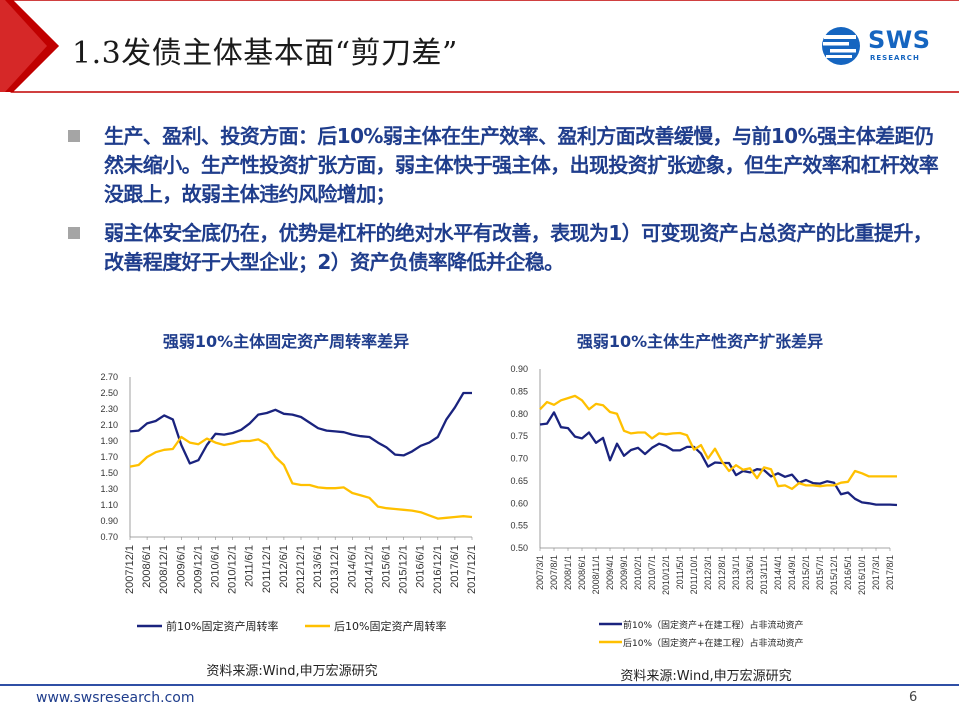 The image size is (959, 719). I want to click on y-tick-label: 0.65, so click(519, 481).